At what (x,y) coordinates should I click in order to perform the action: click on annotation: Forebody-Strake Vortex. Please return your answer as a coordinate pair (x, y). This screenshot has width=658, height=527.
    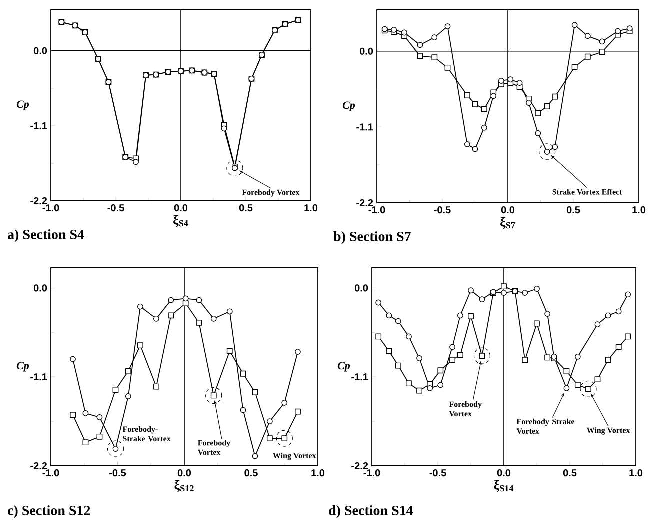
    Looking at the image, I should click on (146, 434).